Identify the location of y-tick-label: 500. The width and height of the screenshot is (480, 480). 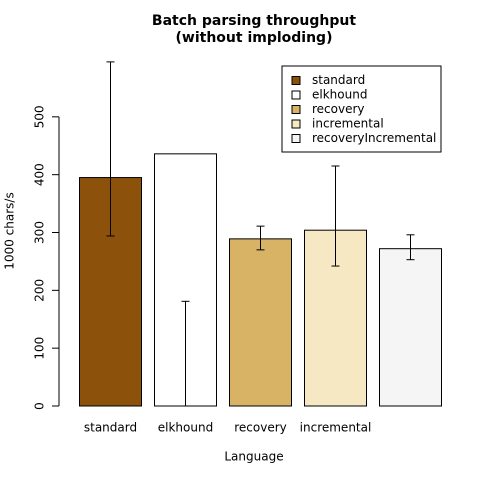
(40, 116).